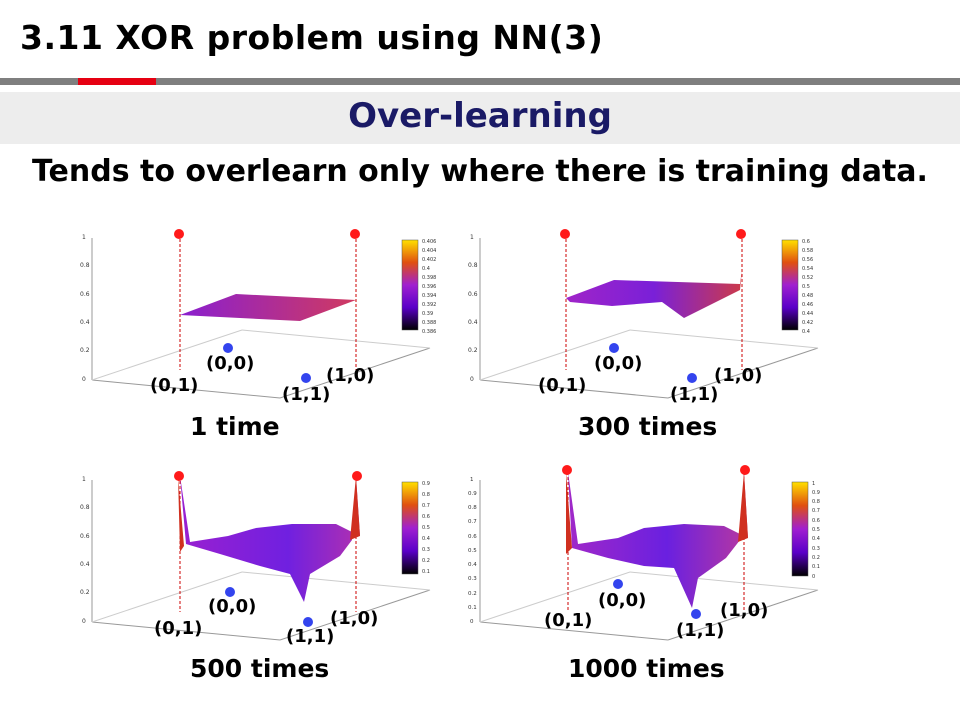  I want to click on svg-text: 0.48, so click(807, 296).